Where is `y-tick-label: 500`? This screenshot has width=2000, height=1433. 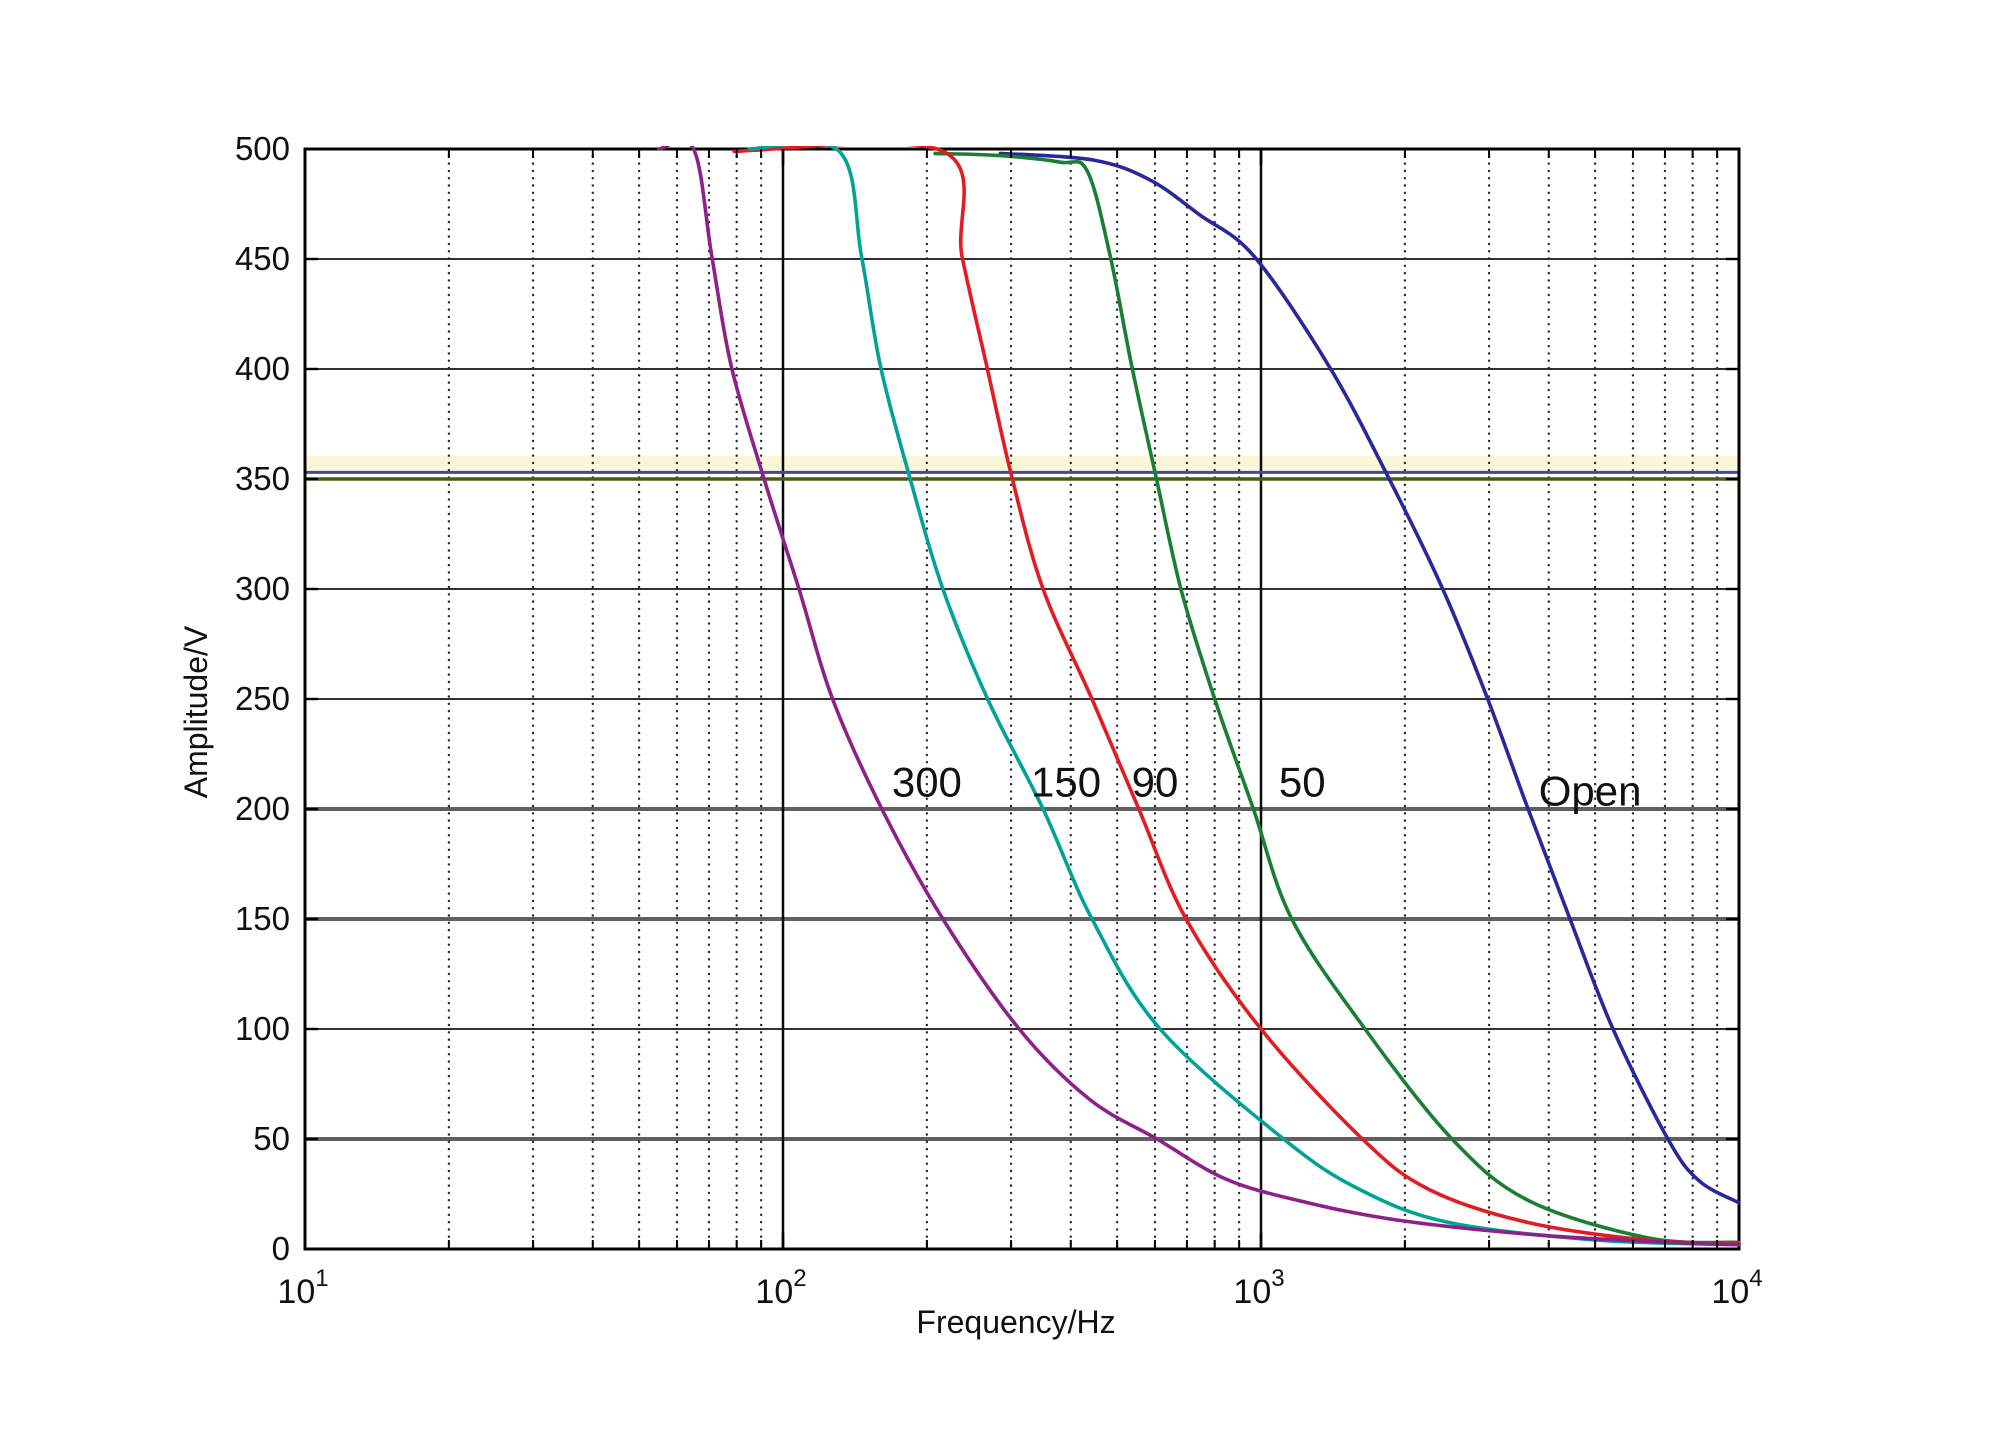
y-tick-label: 500 is located at coordinates (262, 148).